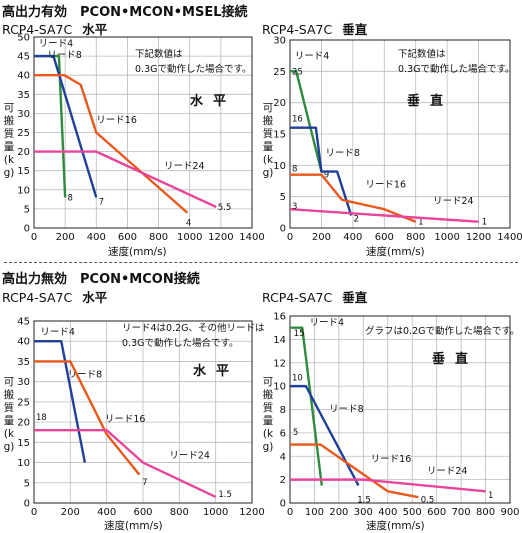 This screenshot has width=522, height=533. What do you see at coordinates (355, 297) in the screenshot?
I see `chart-4-direction: 垂直` at bounding box center [355, 297].